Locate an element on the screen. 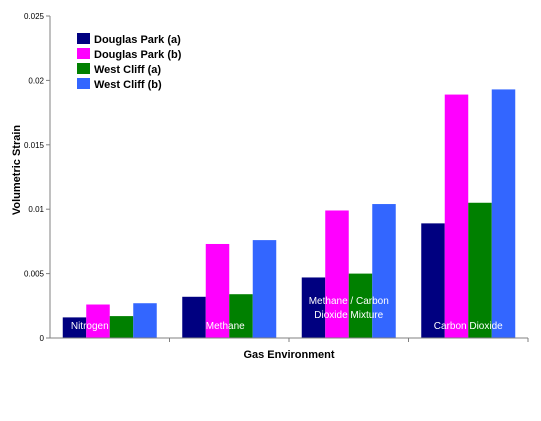 This screenshot has height=421, width=541. y-tick-label: 0 is located at coordinates (42, 338).